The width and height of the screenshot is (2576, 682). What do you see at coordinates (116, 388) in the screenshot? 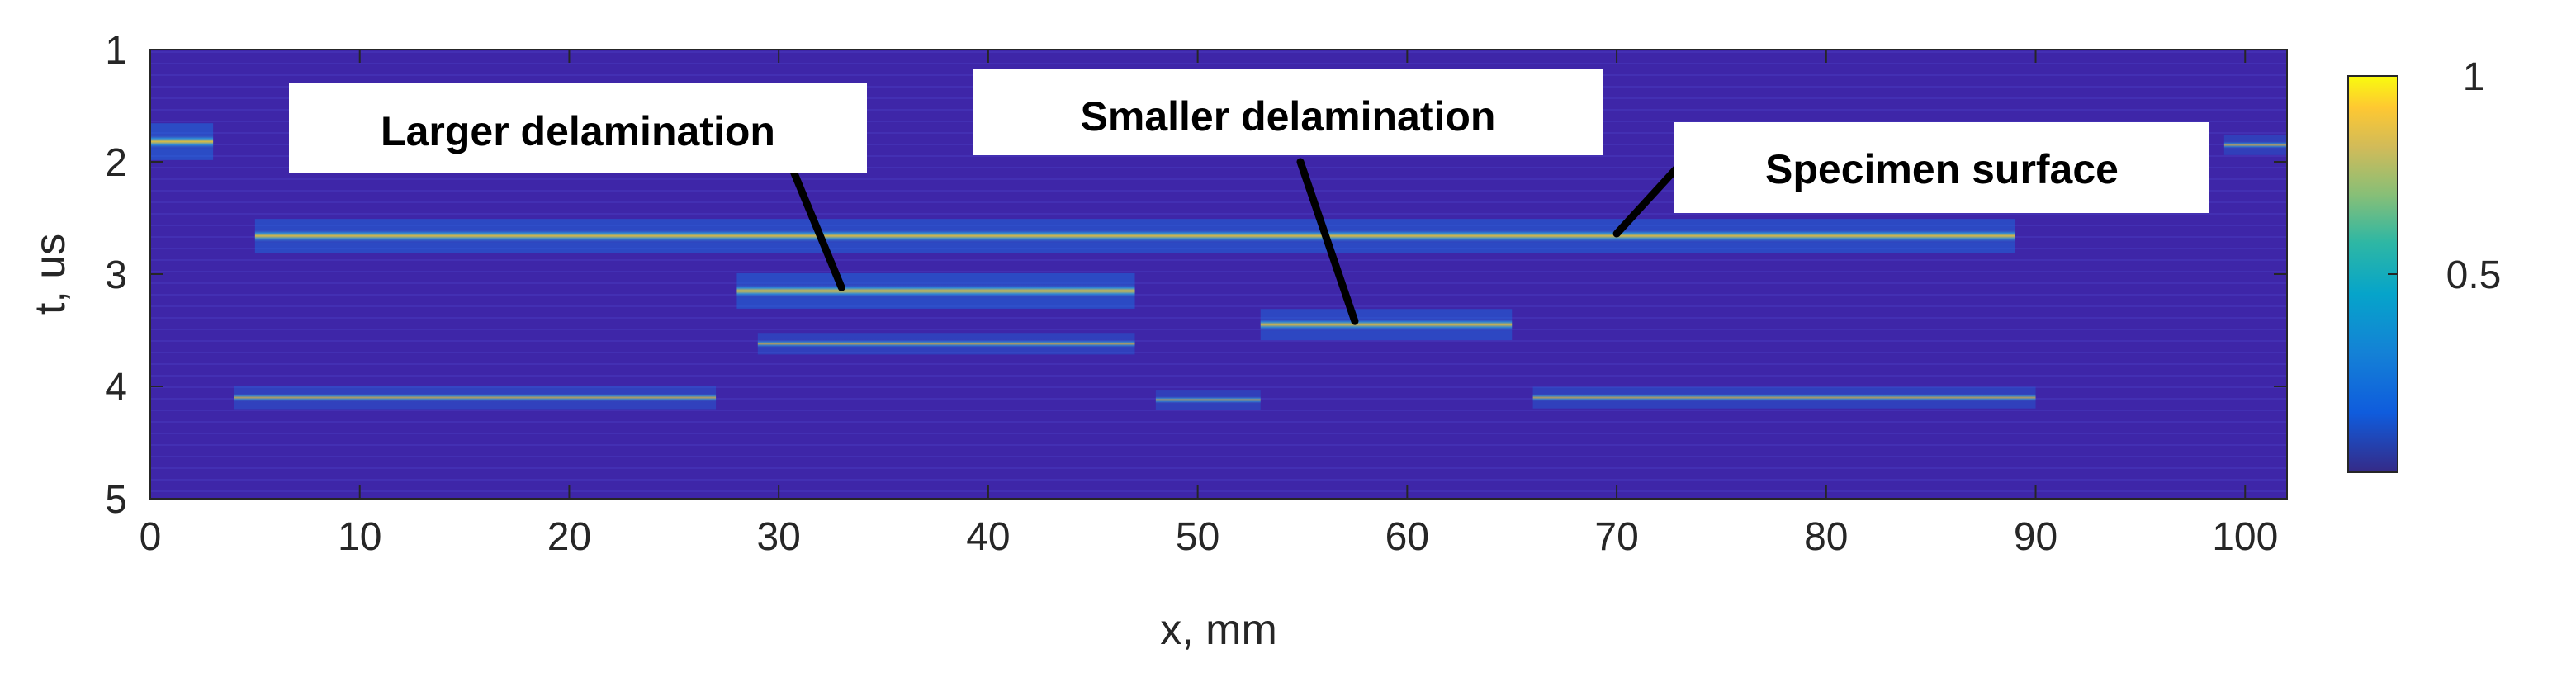
I see `y-tick-label: 4` at bounding box center [116, 388].